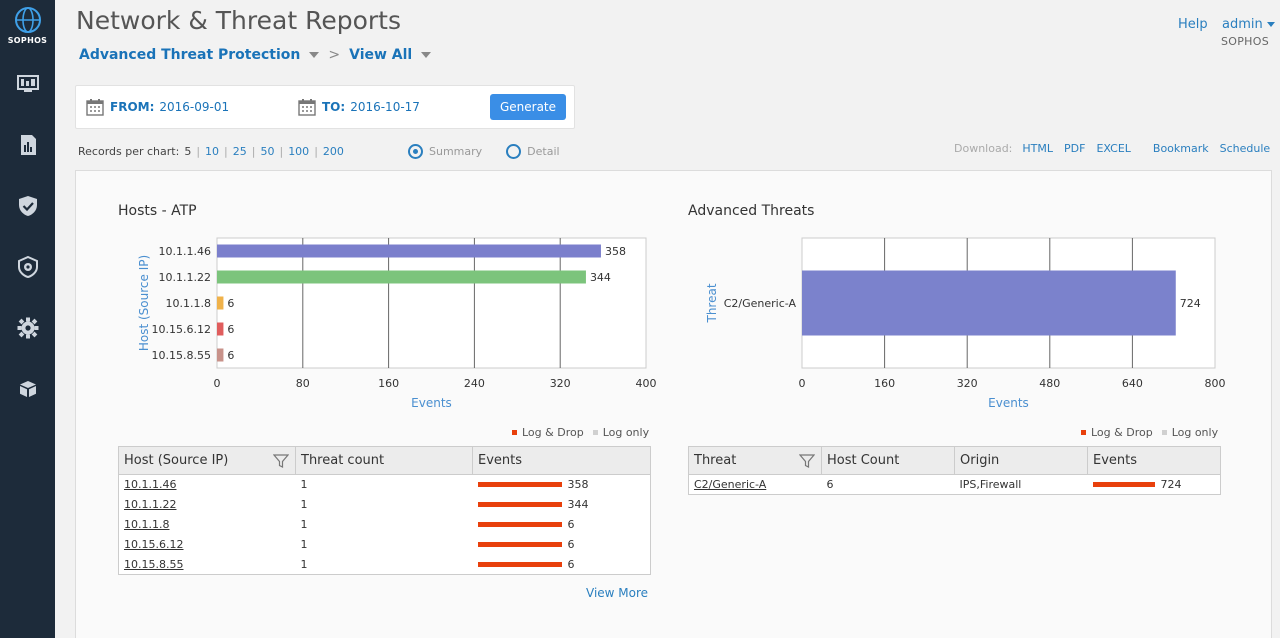  I want to click on monitor-icon, so click(28, 84).